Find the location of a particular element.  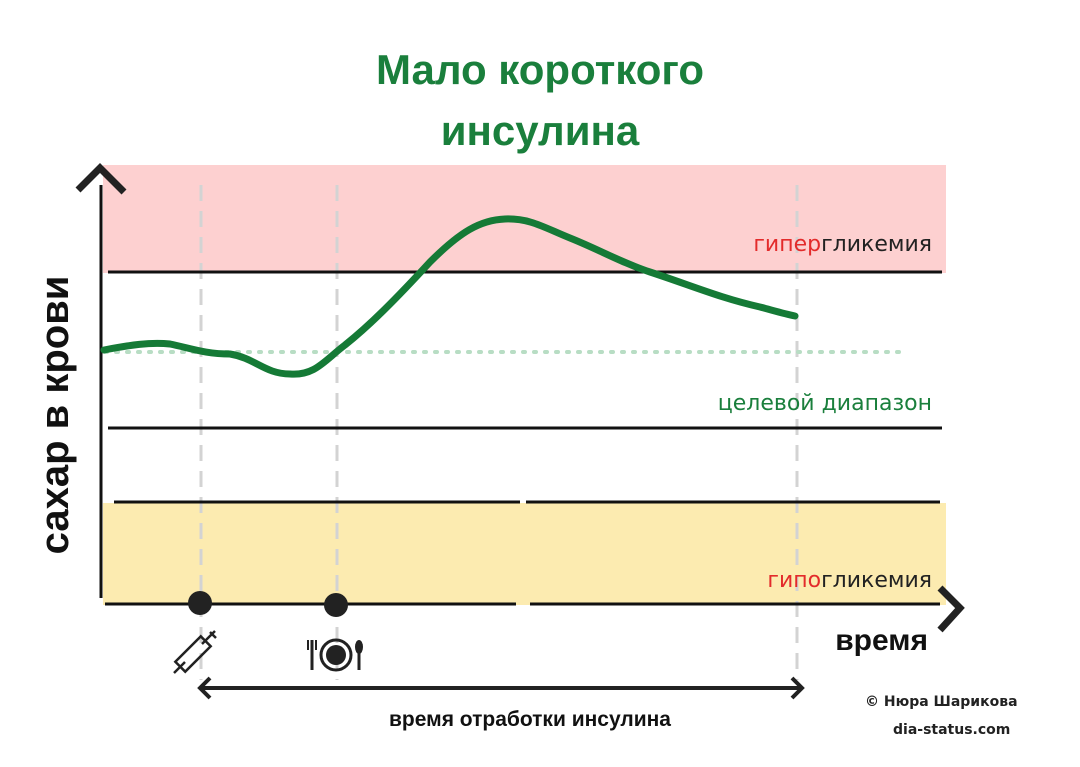

meal-dot is located at coordinates (336, 605).